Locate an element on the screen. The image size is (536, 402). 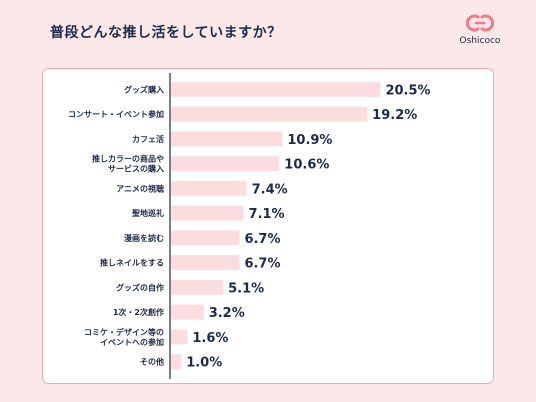
category-label: 漫画を読む is located at coordinates (144, 238).